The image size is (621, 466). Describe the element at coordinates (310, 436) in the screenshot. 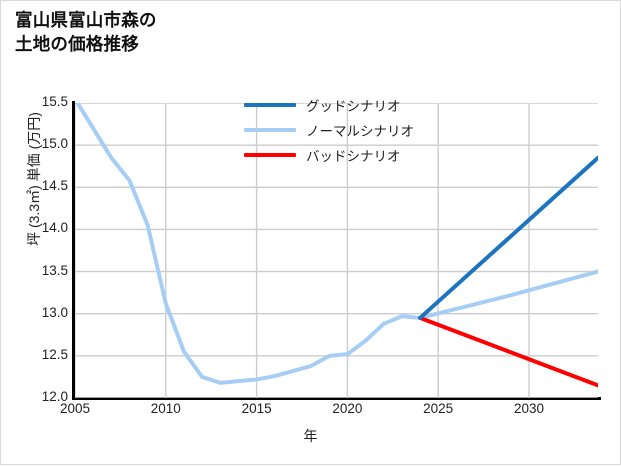

I see `x-axis-title: 年` at that location.